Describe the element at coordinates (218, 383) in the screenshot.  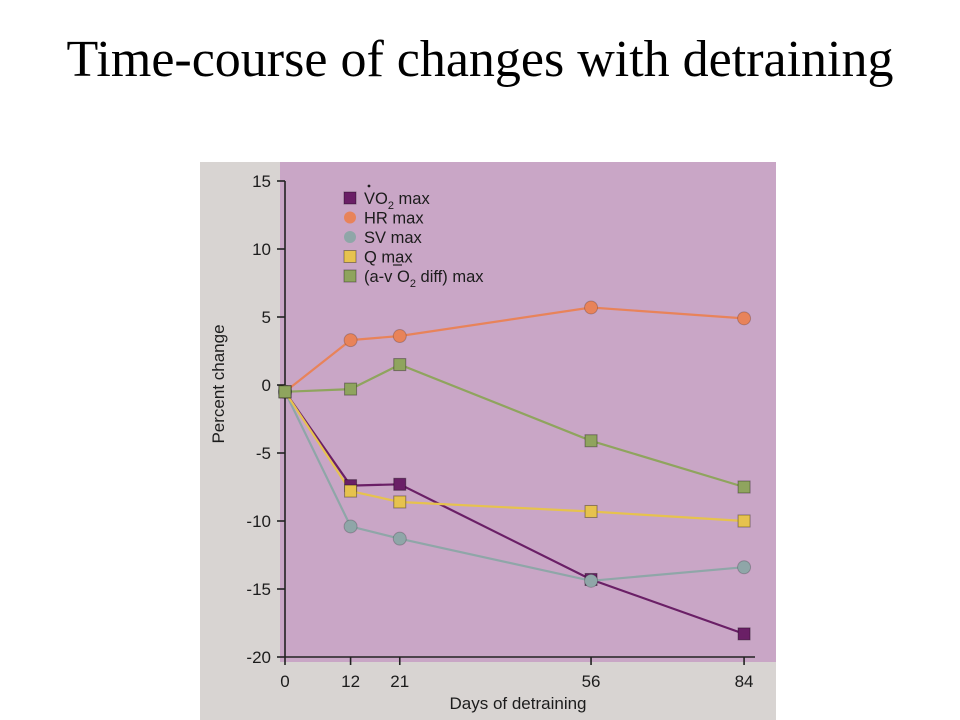
I see `y-axis-label: Percent change` at that location.